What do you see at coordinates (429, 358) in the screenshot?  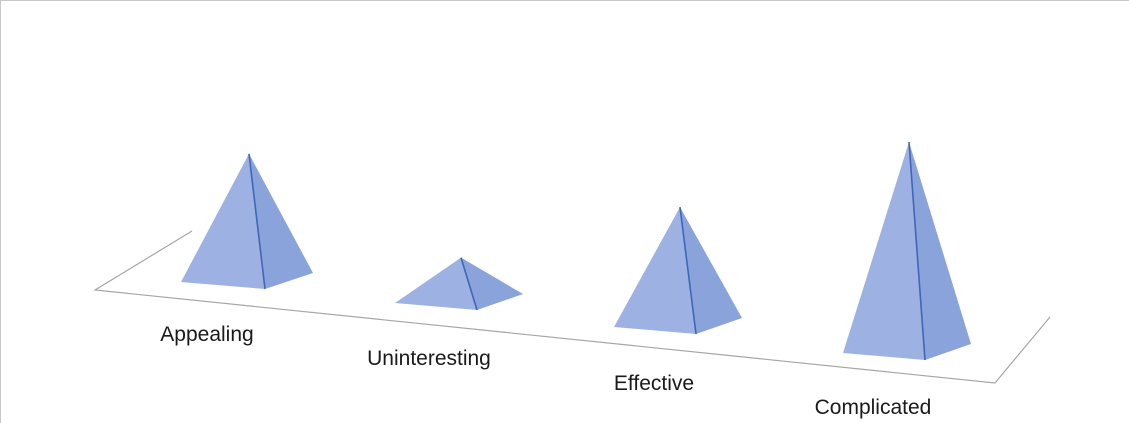 I see `category-label: Uninteresting` at bounding box center [429, 358].